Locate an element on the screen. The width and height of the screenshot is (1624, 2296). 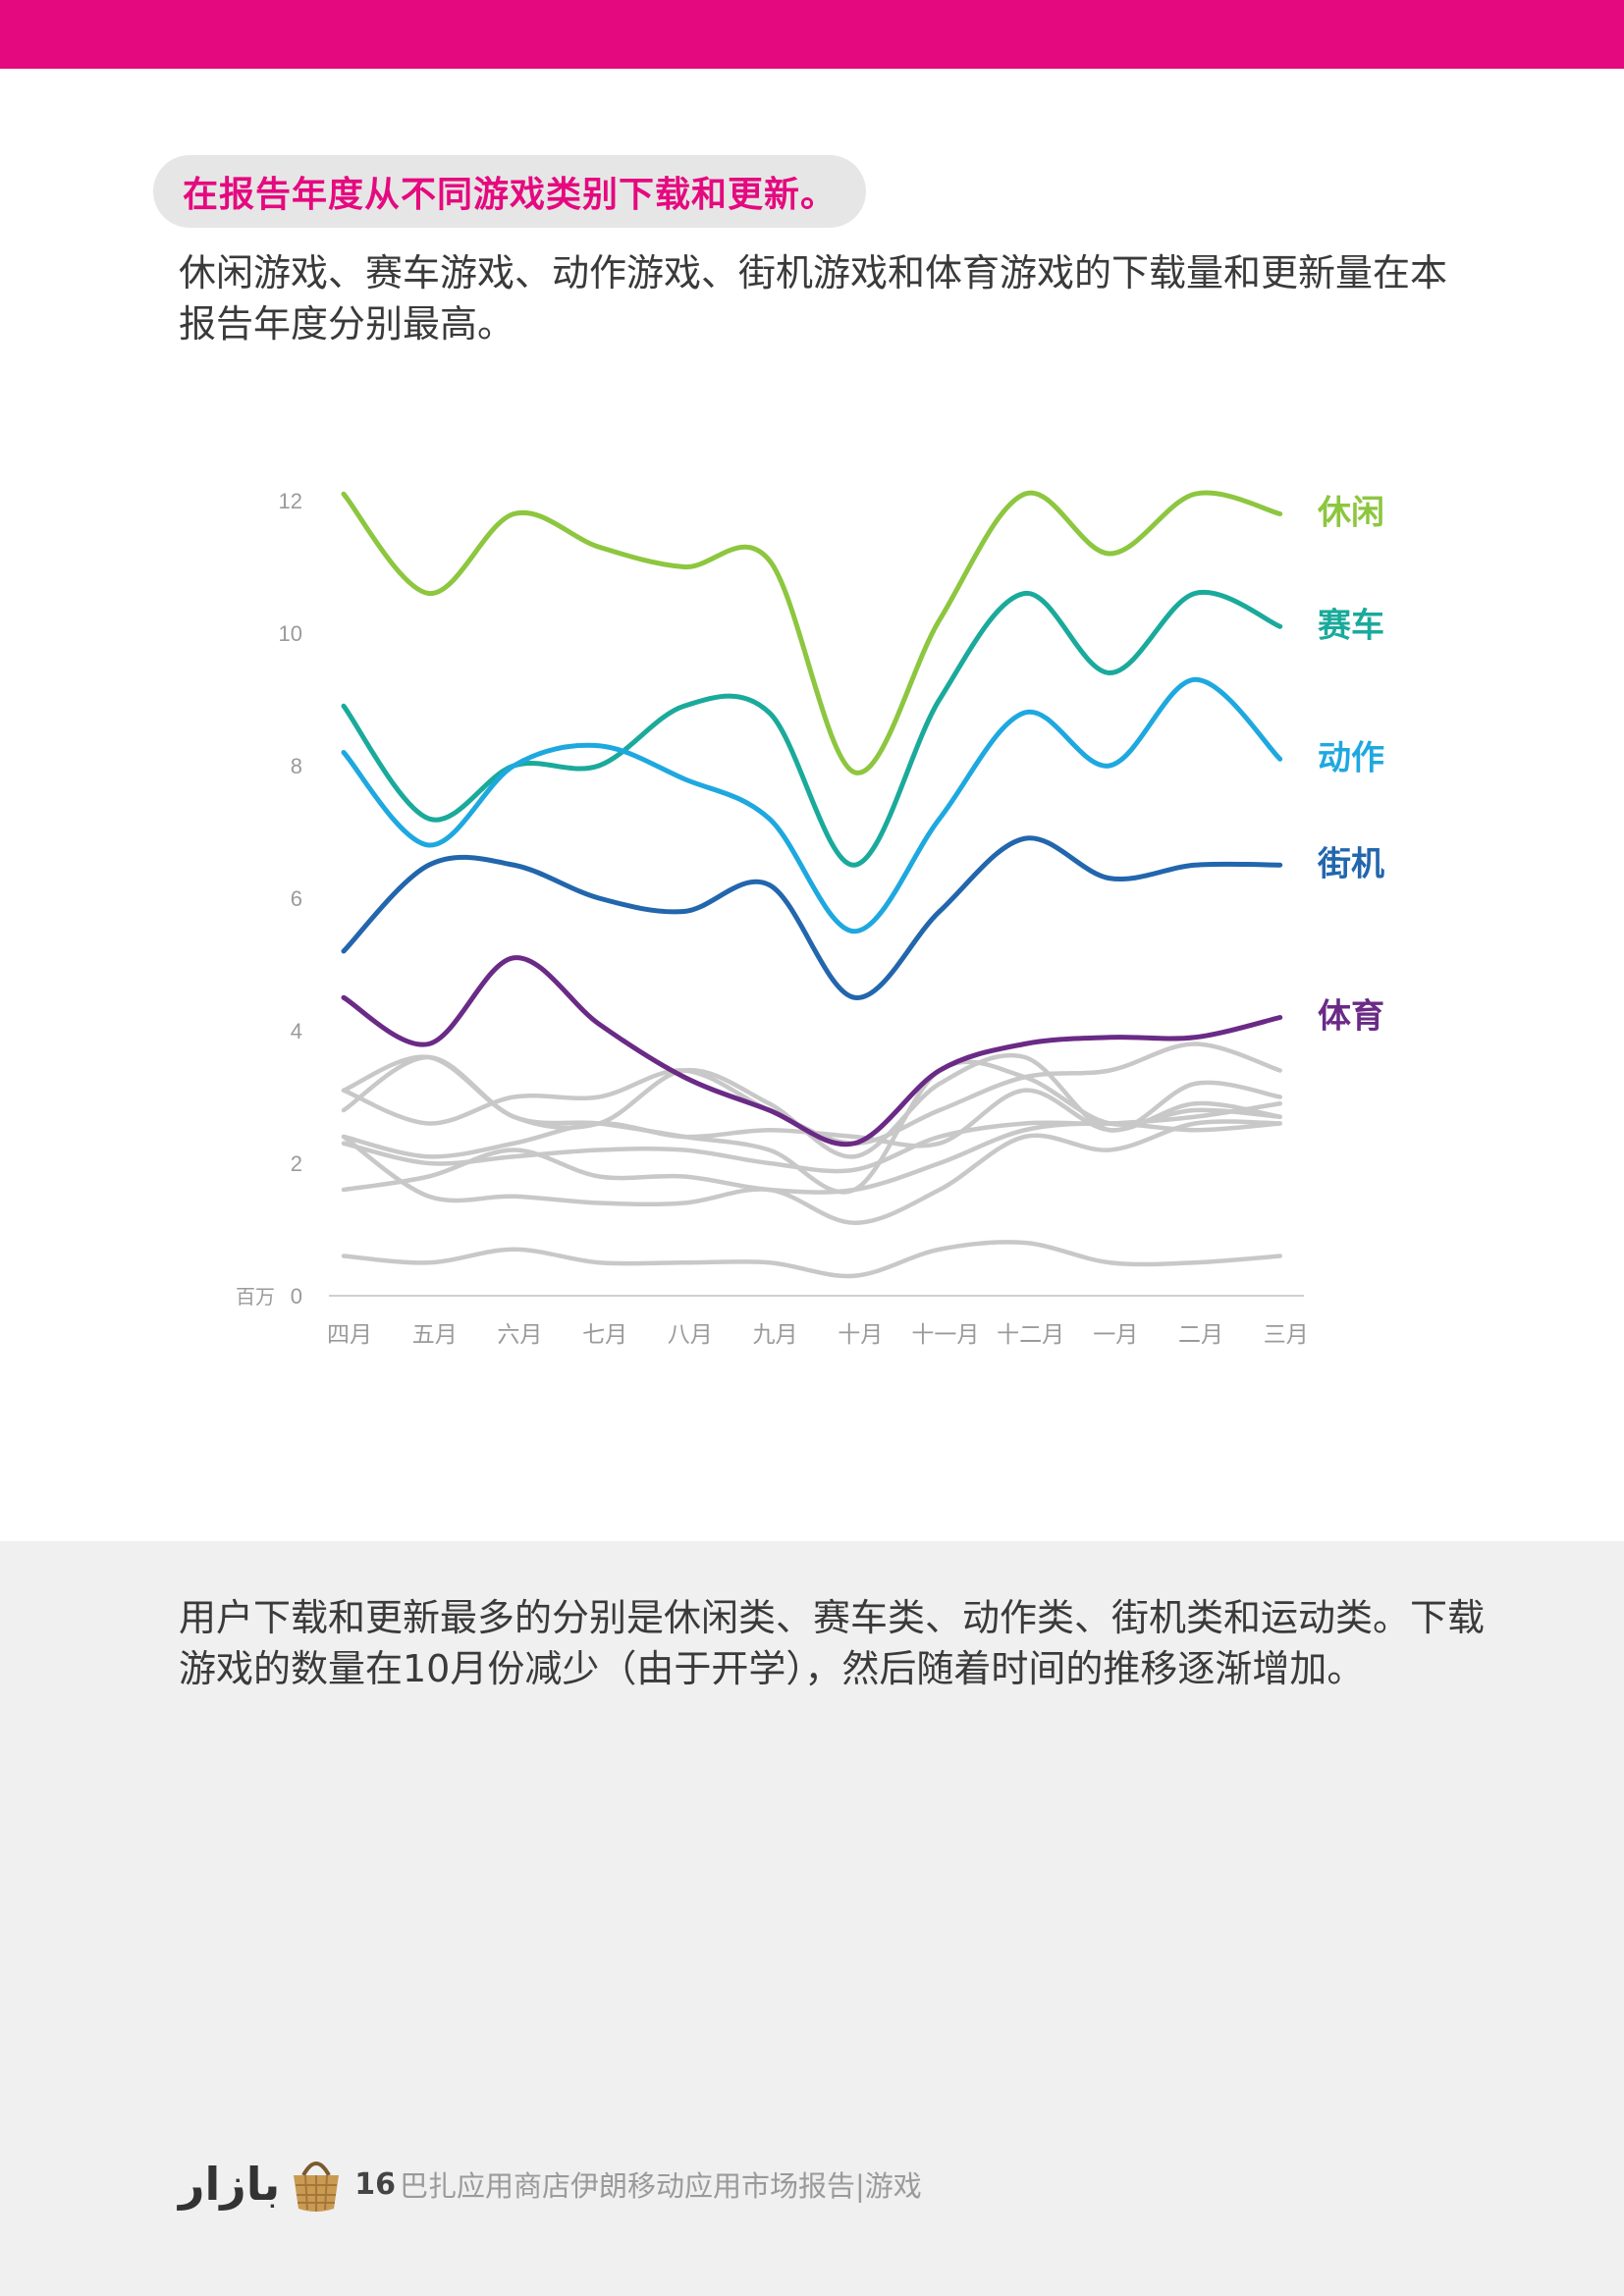
series-label: 动作 is located at coordinates (1351, 757).